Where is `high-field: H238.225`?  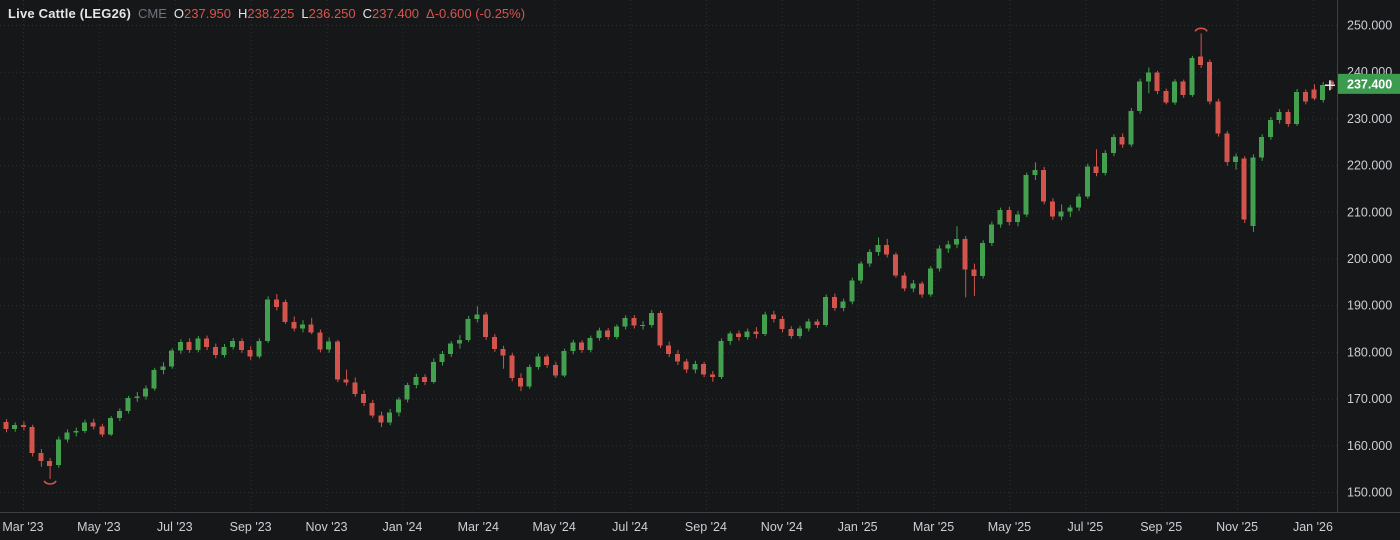 high-field: H238.225 is located at coordinates (266, 13).